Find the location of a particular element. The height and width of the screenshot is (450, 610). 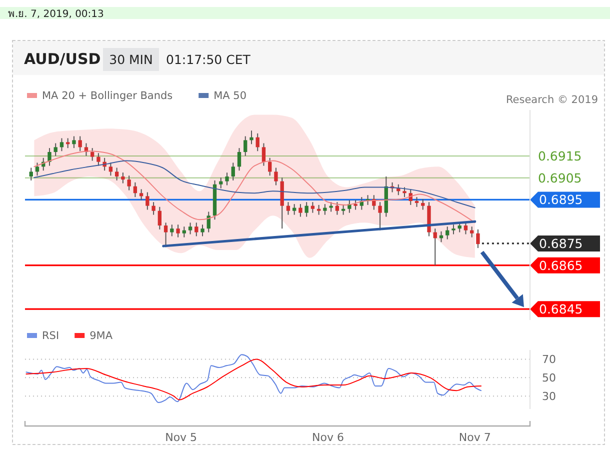

y-tick-label: 30 is located at coordinates (549, 397).